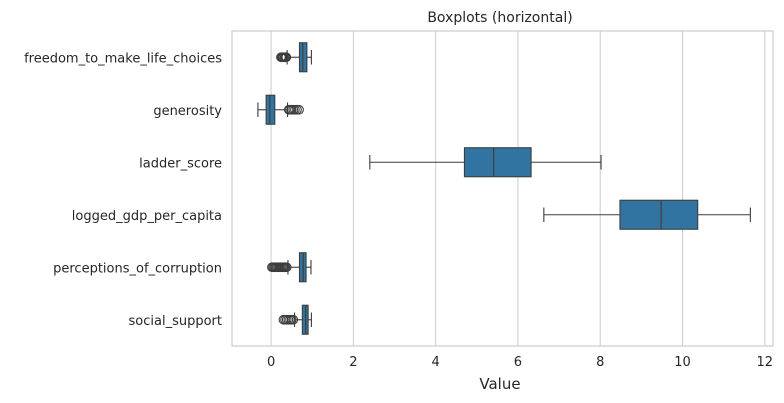 This screenshot has height=403, width=784. What do you see at coordinates (180, 163) in the screenshot?
I see `y-tick-label: ladder_score` at bounding box center [180, 163].